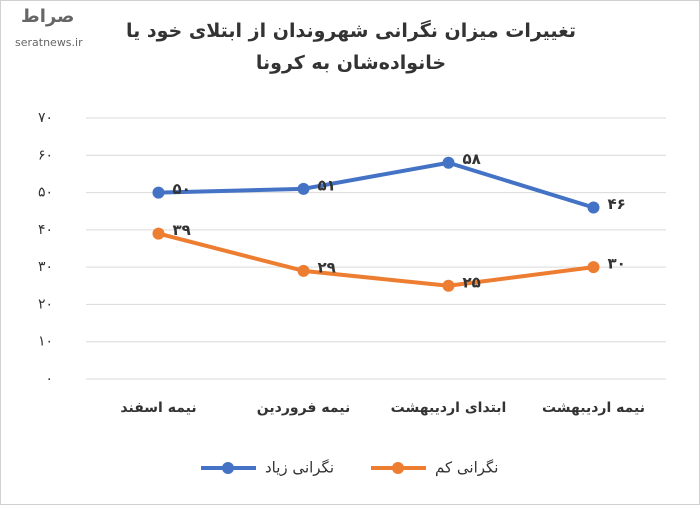 Image resolution: width=700 pixels, height=505 pixels. I want to click on x-tick-label: ابتدای اردیبهشت, so click(449, 408).